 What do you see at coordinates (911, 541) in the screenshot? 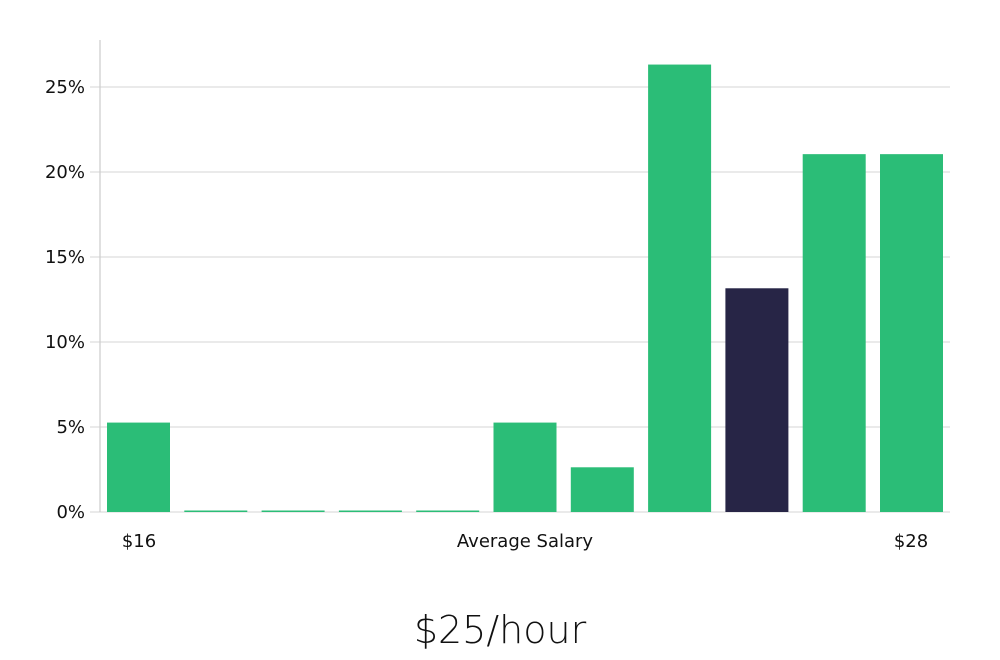
I see `x-label-max: $28` at bounding box center [911, 541].